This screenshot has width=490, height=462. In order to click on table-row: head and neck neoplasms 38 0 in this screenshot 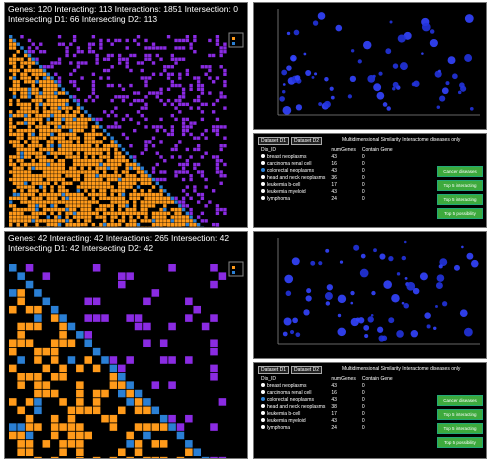, I will do `click(327, 407)`.